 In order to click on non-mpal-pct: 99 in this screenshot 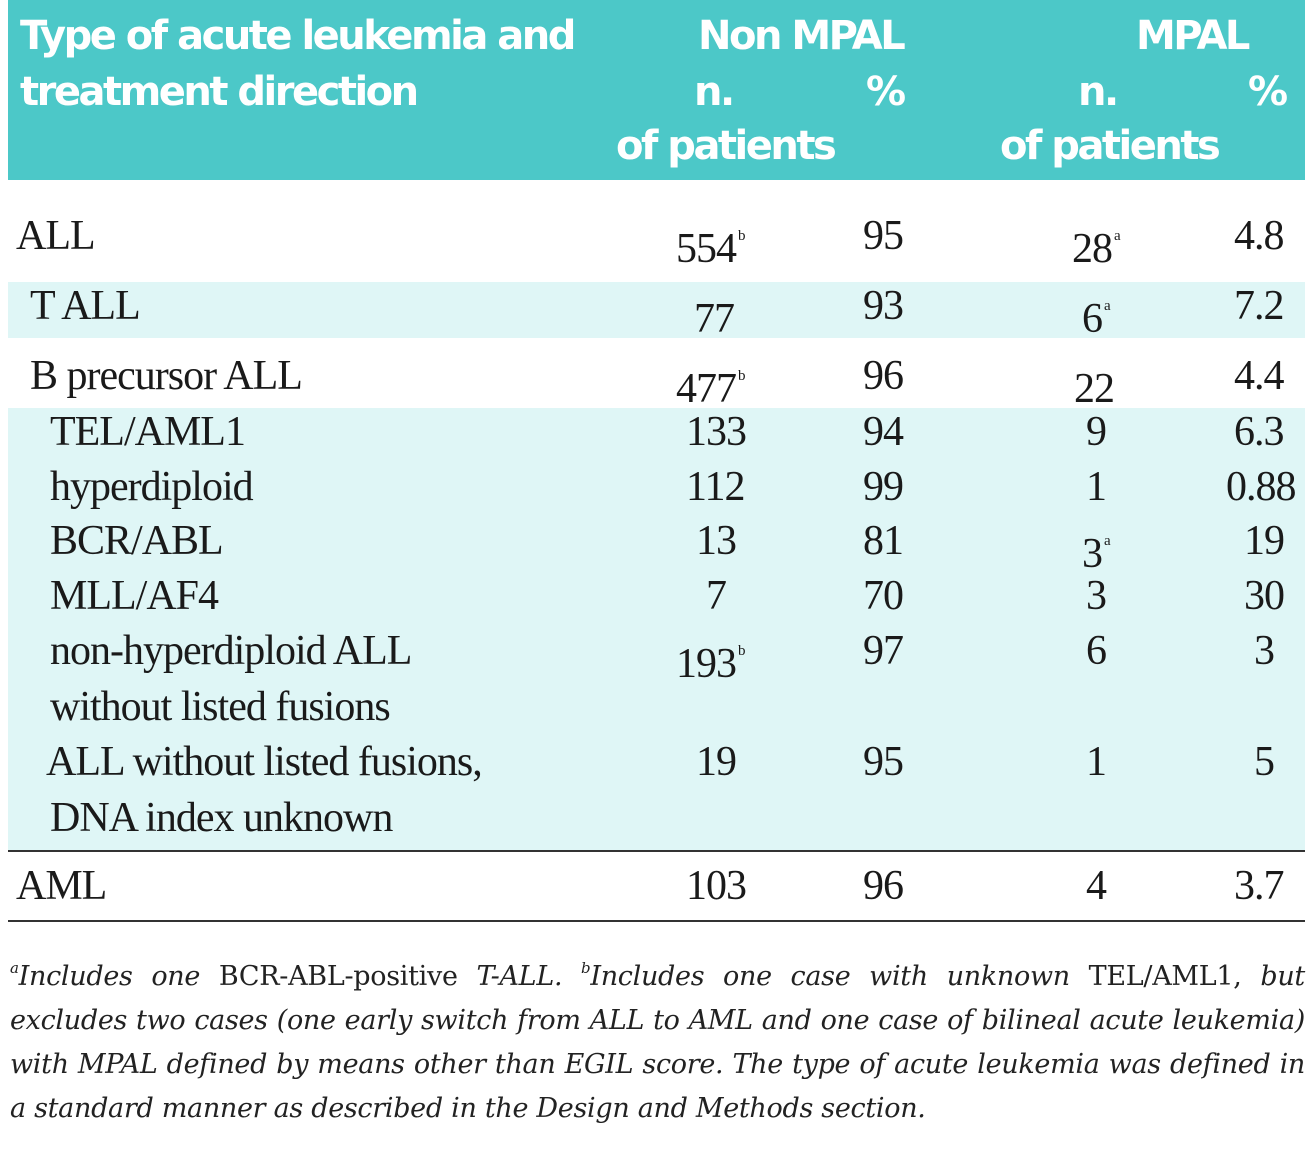, I will do `click(883, 487)`.